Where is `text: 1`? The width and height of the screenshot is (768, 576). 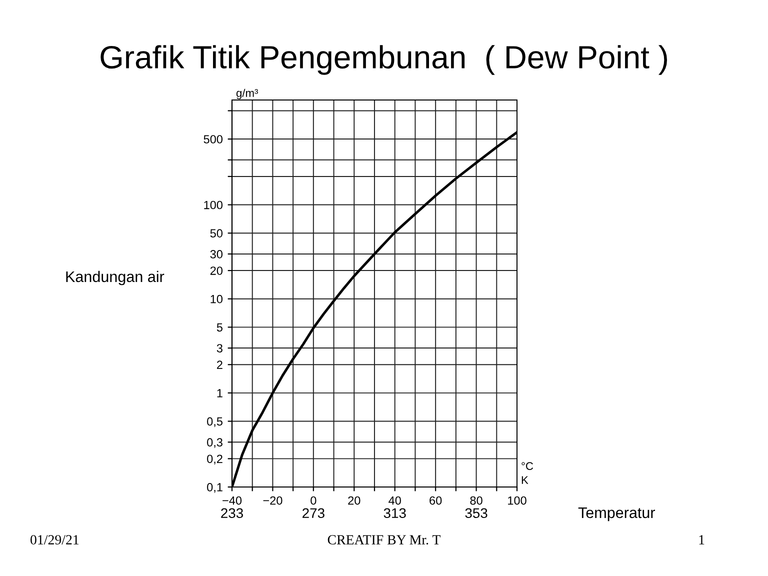
text: 1 is located at coordinates (701, 539).